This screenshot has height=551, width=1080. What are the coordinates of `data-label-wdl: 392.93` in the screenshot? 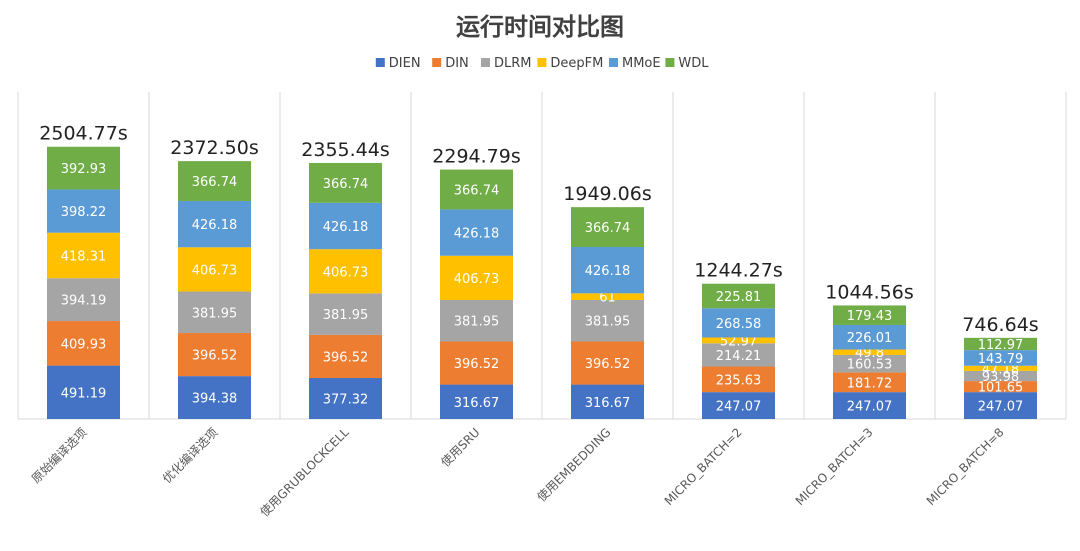 It's located at (84, 169).